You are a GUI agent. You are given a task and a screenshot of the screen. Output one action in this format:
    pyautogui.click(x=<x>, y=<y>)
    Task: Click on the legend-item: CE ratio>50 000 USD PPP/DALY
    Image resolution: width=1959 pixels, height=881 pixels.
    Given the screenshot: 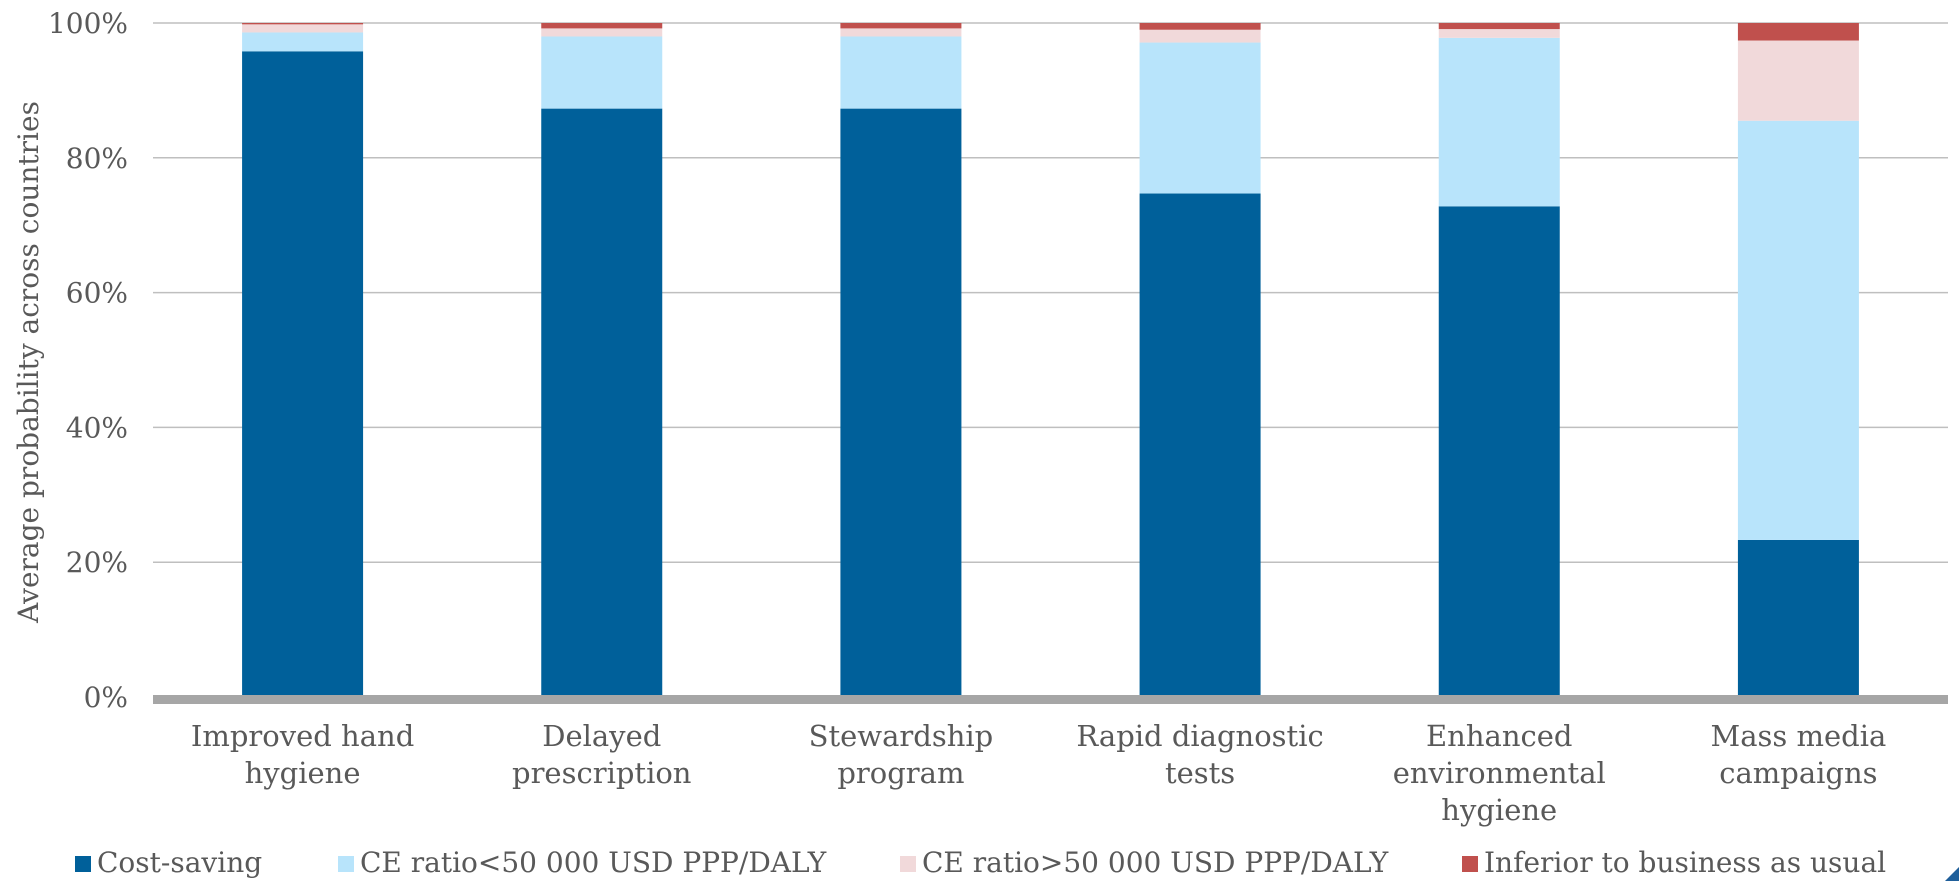 What is the action you would take?
    pyautogui.click(x=1144, y=862)
    